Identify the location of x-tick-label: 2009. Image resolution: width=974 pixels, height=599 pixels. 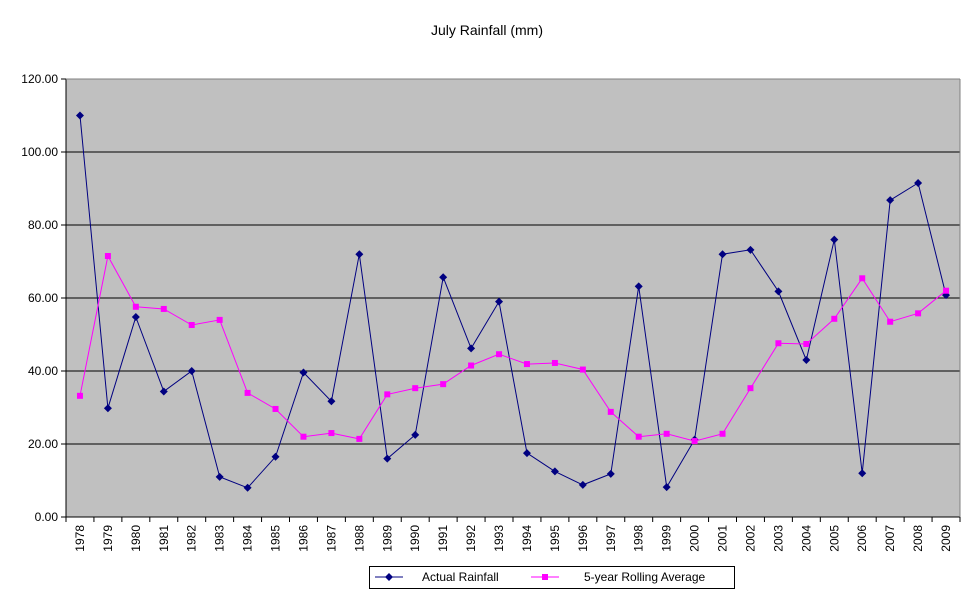
(946, 538).